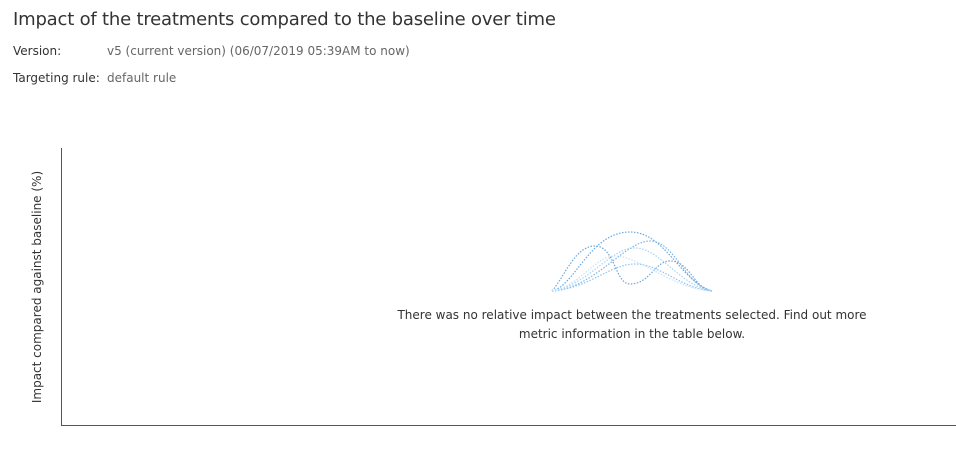 This screenshot has width=956, height=457. What do you see at coordinates (56, 78) in the screenshot?
I see `targeting-label: Targeting rule:` at bounding box center [56, 78].